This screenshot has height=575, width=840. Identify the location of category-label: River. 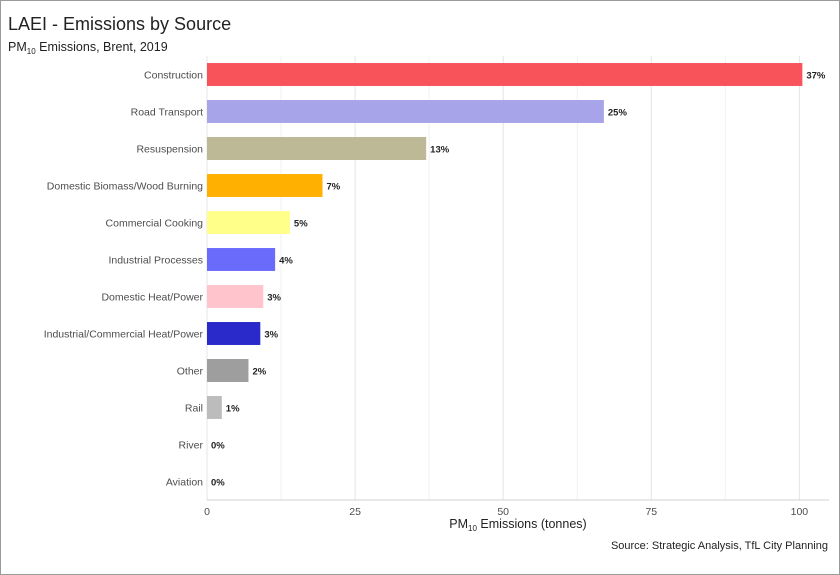
(190, 446).